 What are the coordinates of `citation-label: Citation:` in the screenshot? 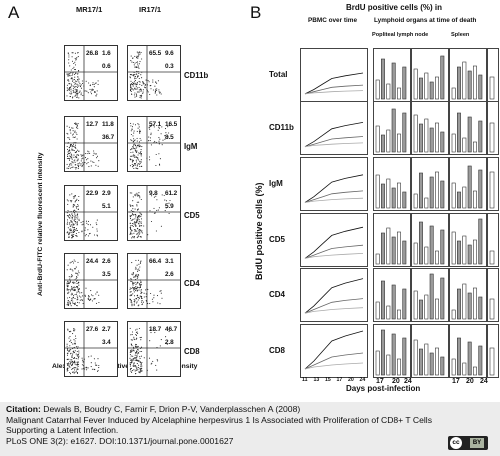 It's located at (23, 409).